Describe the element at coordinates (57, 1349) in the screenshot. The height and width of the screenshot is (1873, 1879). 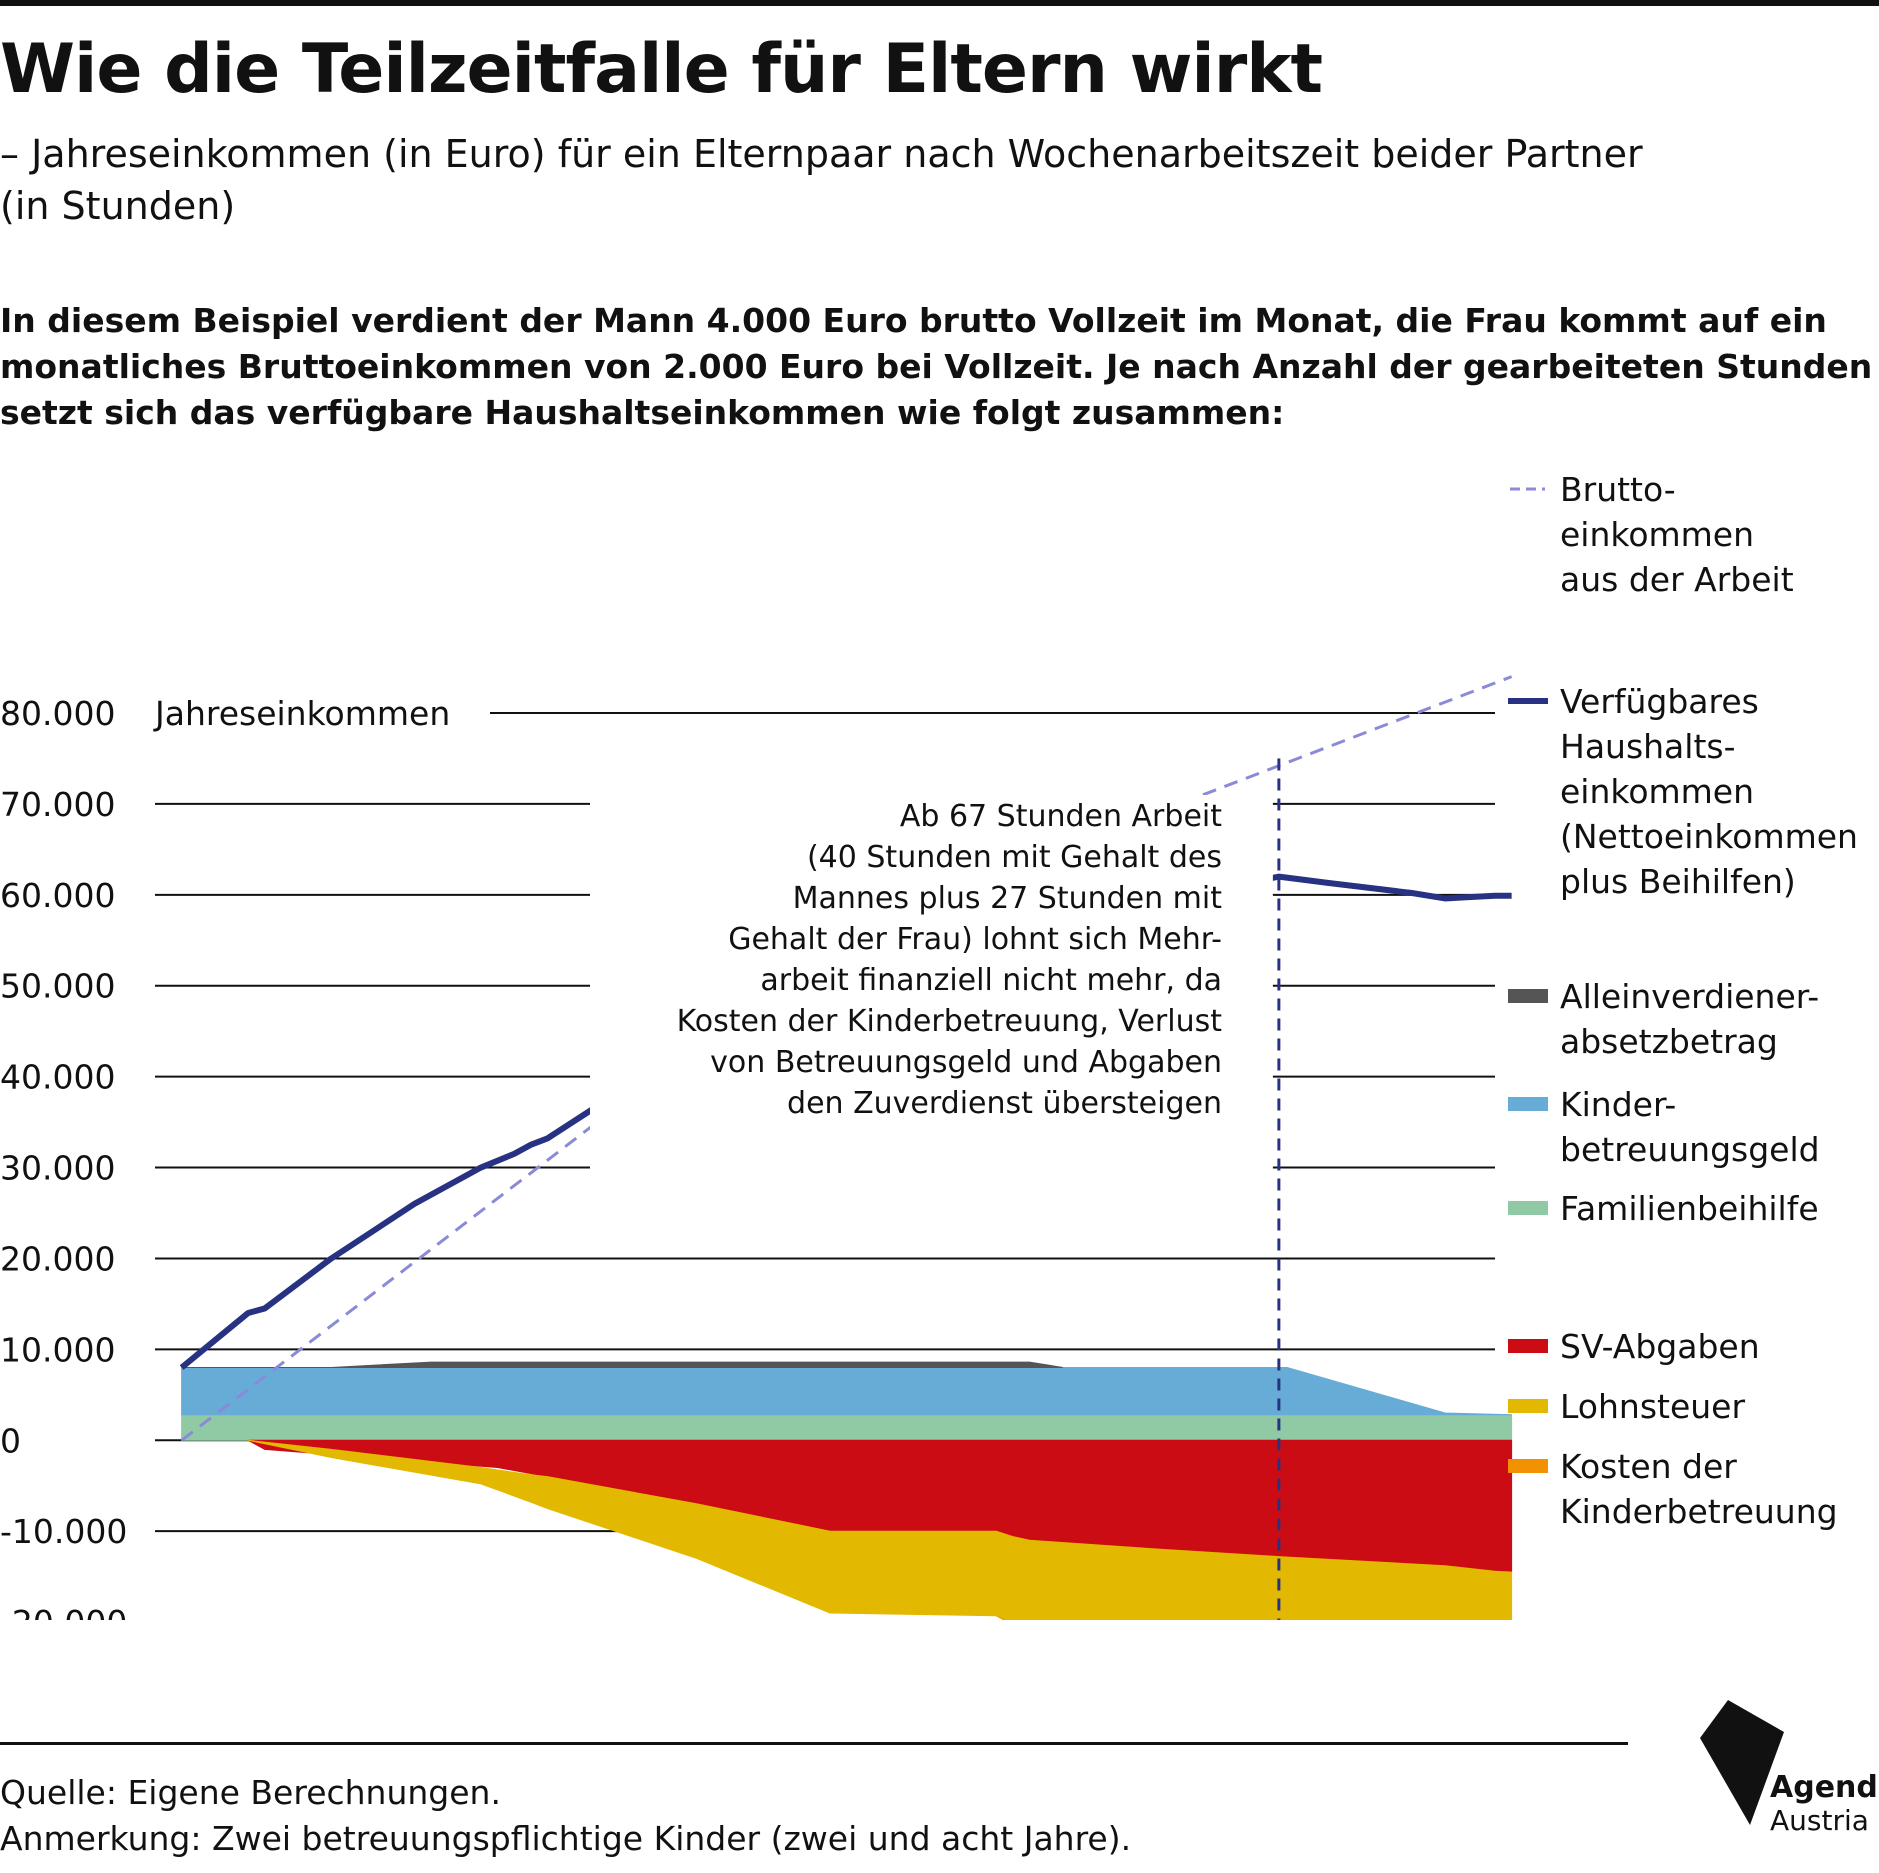
I see `y-tick-label: 10.000` at that location.